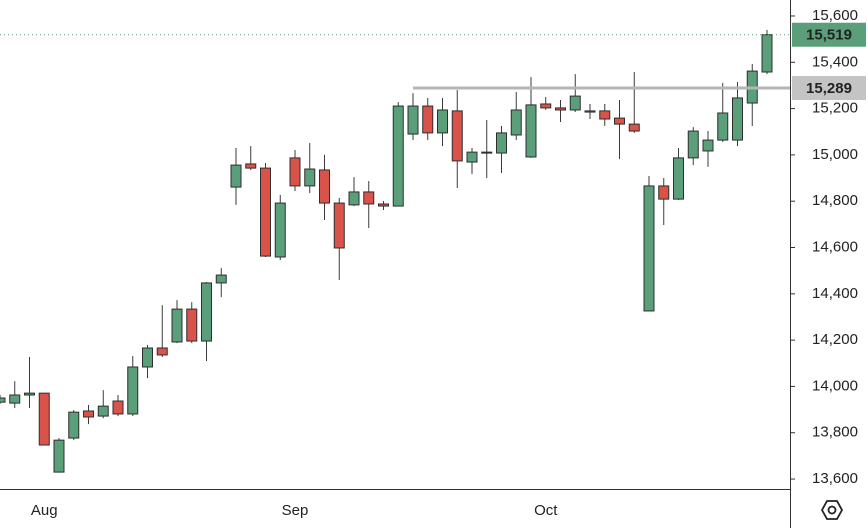  Describe the element at coordinates (835, 246) in the screenshot. I see `y-tick-label: 14,600` at that location.